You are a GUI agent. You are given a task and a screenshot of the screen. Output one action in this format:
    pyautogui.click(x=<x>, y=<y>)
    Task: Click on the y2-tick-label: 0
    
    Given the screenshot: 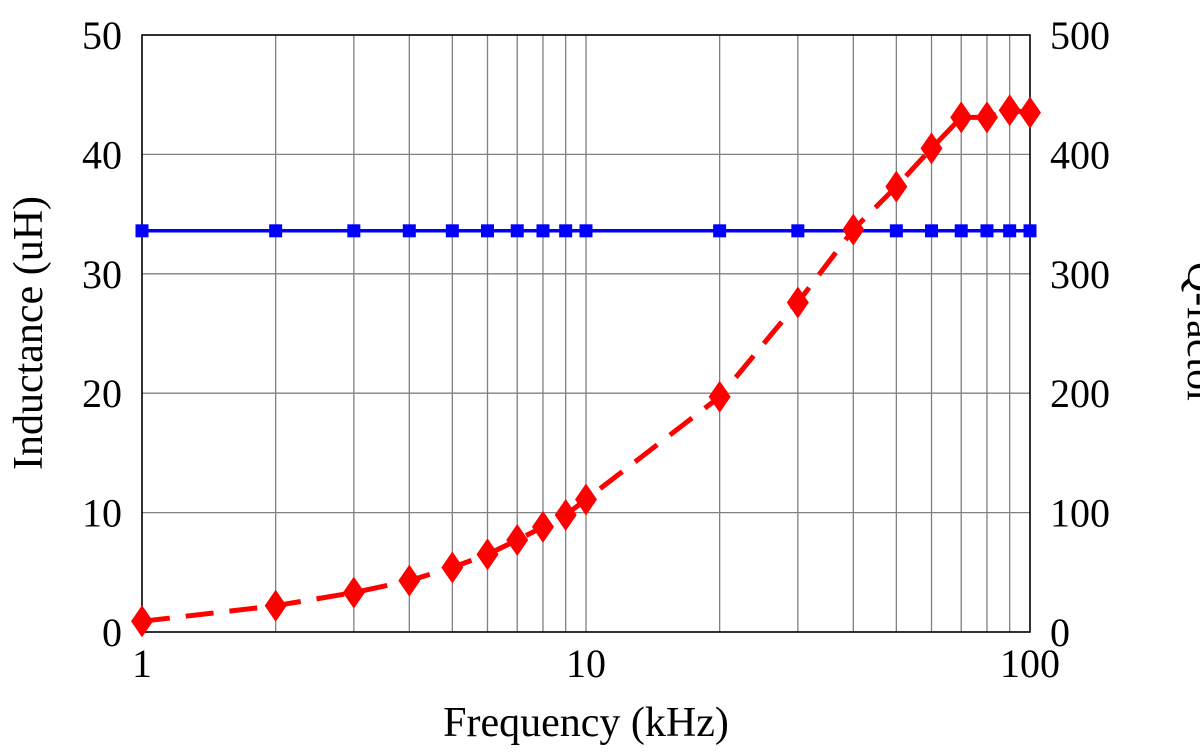 What is the action you would take?
    pyautogui.click(x=1060, y=632)
    